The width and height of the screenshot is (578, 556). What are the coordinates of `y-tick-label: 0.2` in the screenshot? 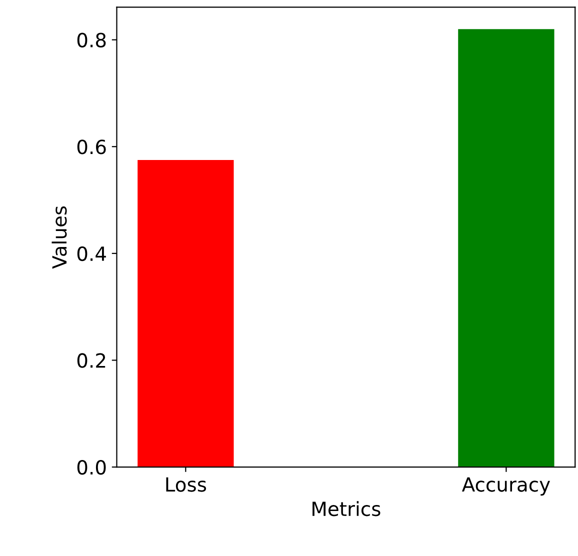 It's located at (91, 360).